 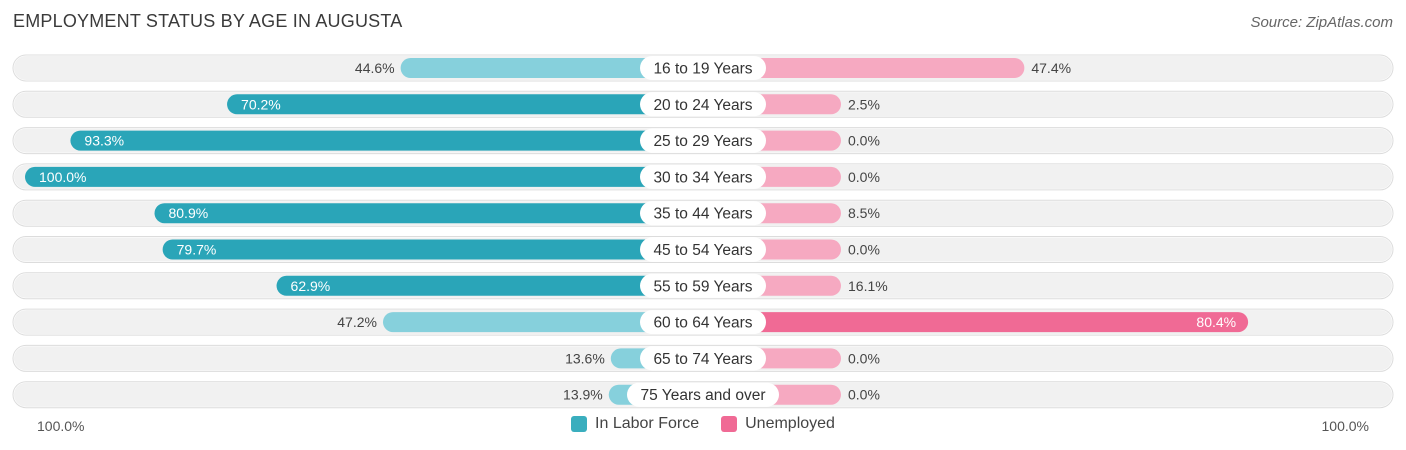 I want to click on unemployed-value-label: 8.5%, so click(x=864, y=213).